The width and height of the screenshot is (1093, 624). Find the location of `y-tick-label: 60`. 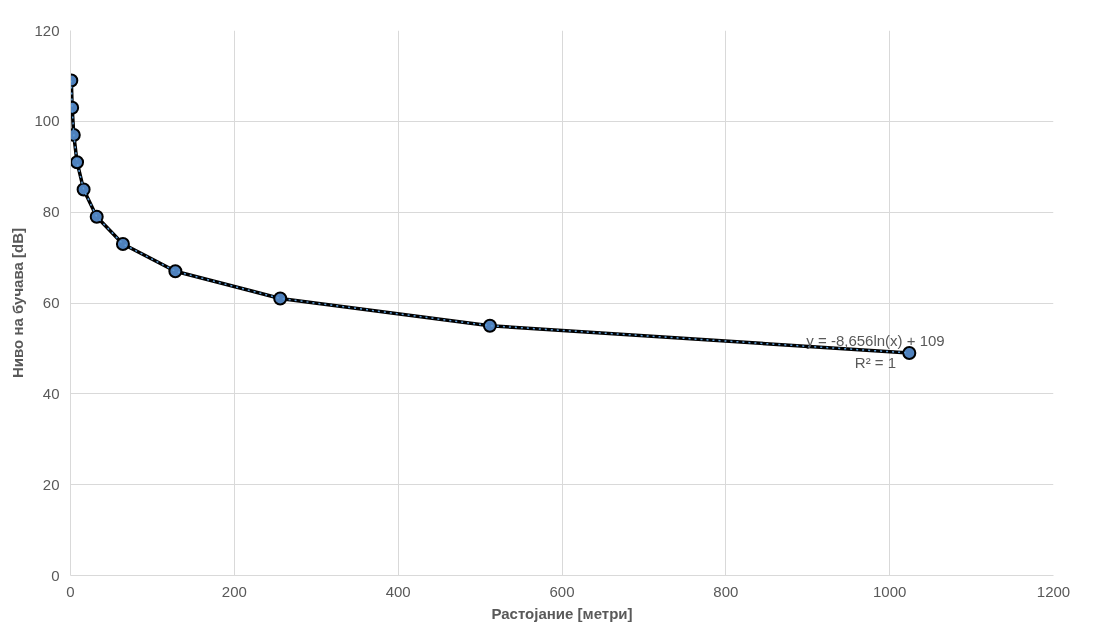

y-tick-label: 60 is located at coordinates (51, 302).